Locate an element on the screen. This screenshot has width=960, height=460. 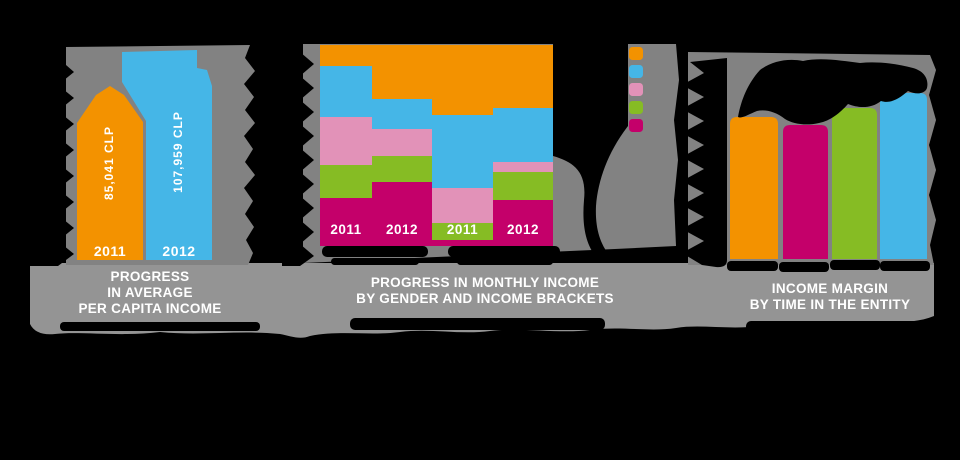
legend-swatch-magenta is located at coordinates (636, 125).